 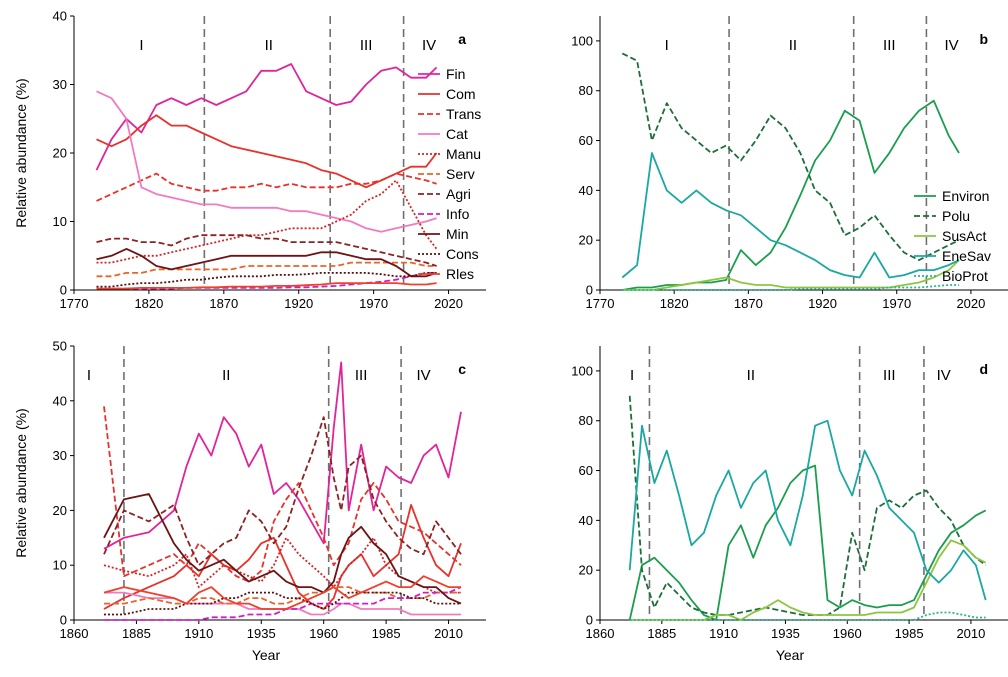 I want to click on y-tick-label: 80, so click(x=586, y=90).